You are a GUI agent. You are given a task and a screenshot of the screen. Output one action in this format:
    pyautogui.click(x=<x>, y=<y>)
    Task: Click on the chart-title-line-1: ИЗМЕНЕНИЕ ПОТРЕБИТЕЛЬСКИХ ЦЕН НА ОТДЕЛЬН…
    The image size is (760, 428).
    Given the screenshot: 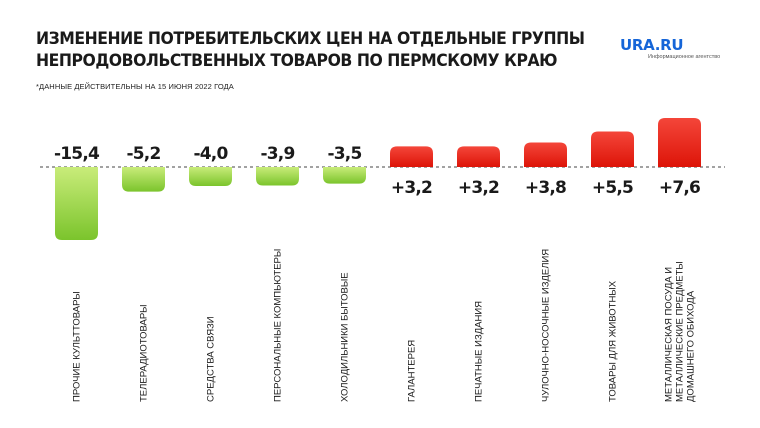 What is the action you would take?
    pyautogui.click(x=310, y=39)
    